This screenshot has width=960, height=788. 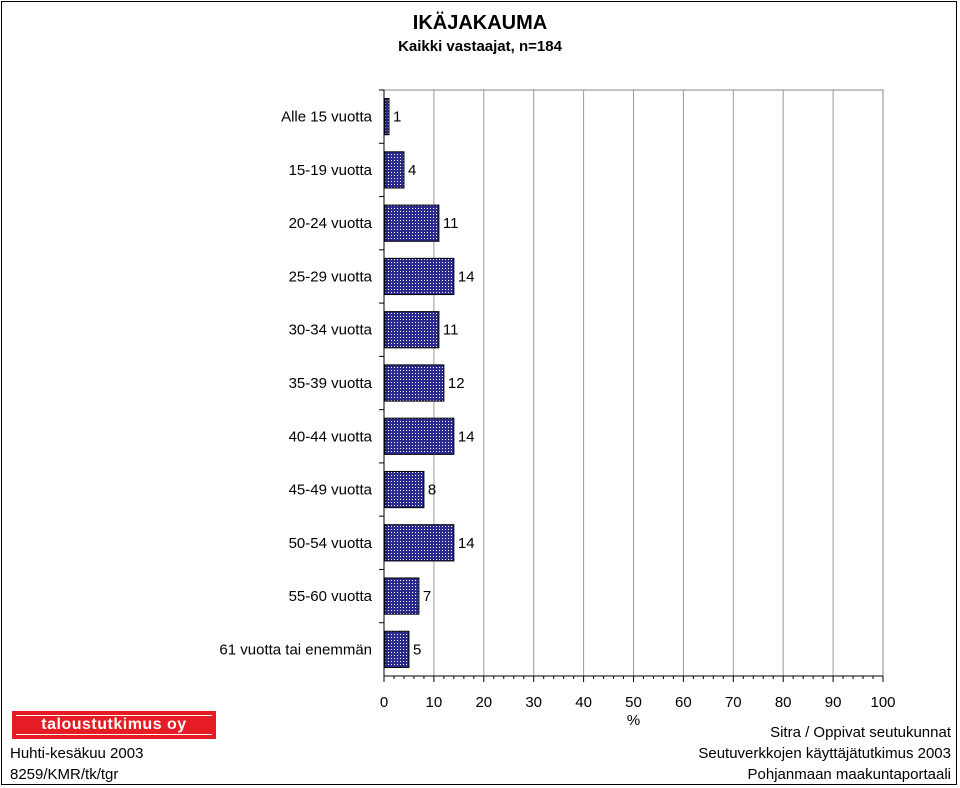 What do you see at coordinates (480, 46) in the screenshot?
I see `chart-subtitle: Kaikki vastaajat, n=184` at bounding box center [480, 46].